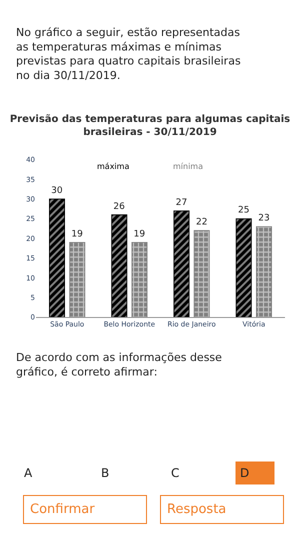 The image size is (300, 533). Describe the element at coordinates (202, 223) in the screenshot. I see `data-label: 22` at that location.